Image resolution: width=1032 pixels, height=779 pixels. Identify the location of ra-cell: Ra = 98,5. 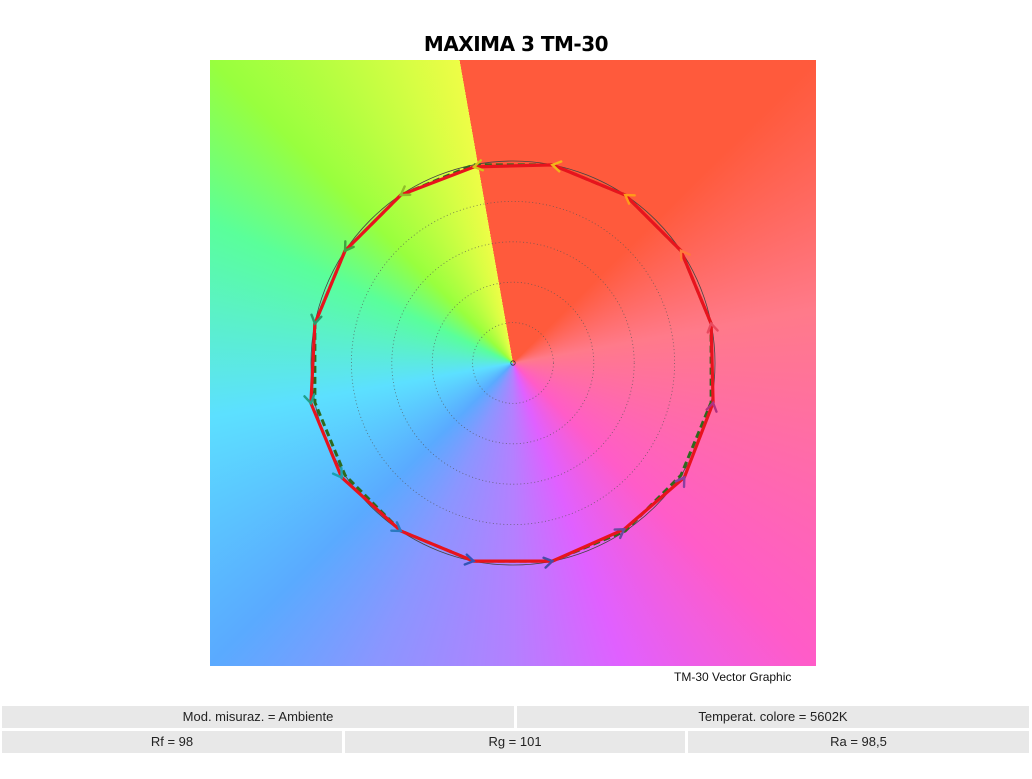
(858, 742).